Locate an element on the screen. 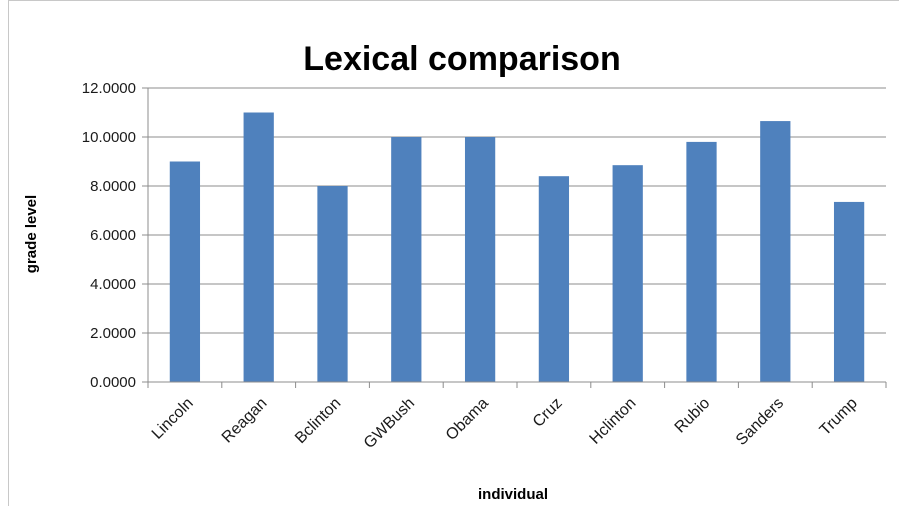 Image resolution: width=899 pixels, height=506 pixels. x-tick-label: GWBush is located at coordinates (389, 423).